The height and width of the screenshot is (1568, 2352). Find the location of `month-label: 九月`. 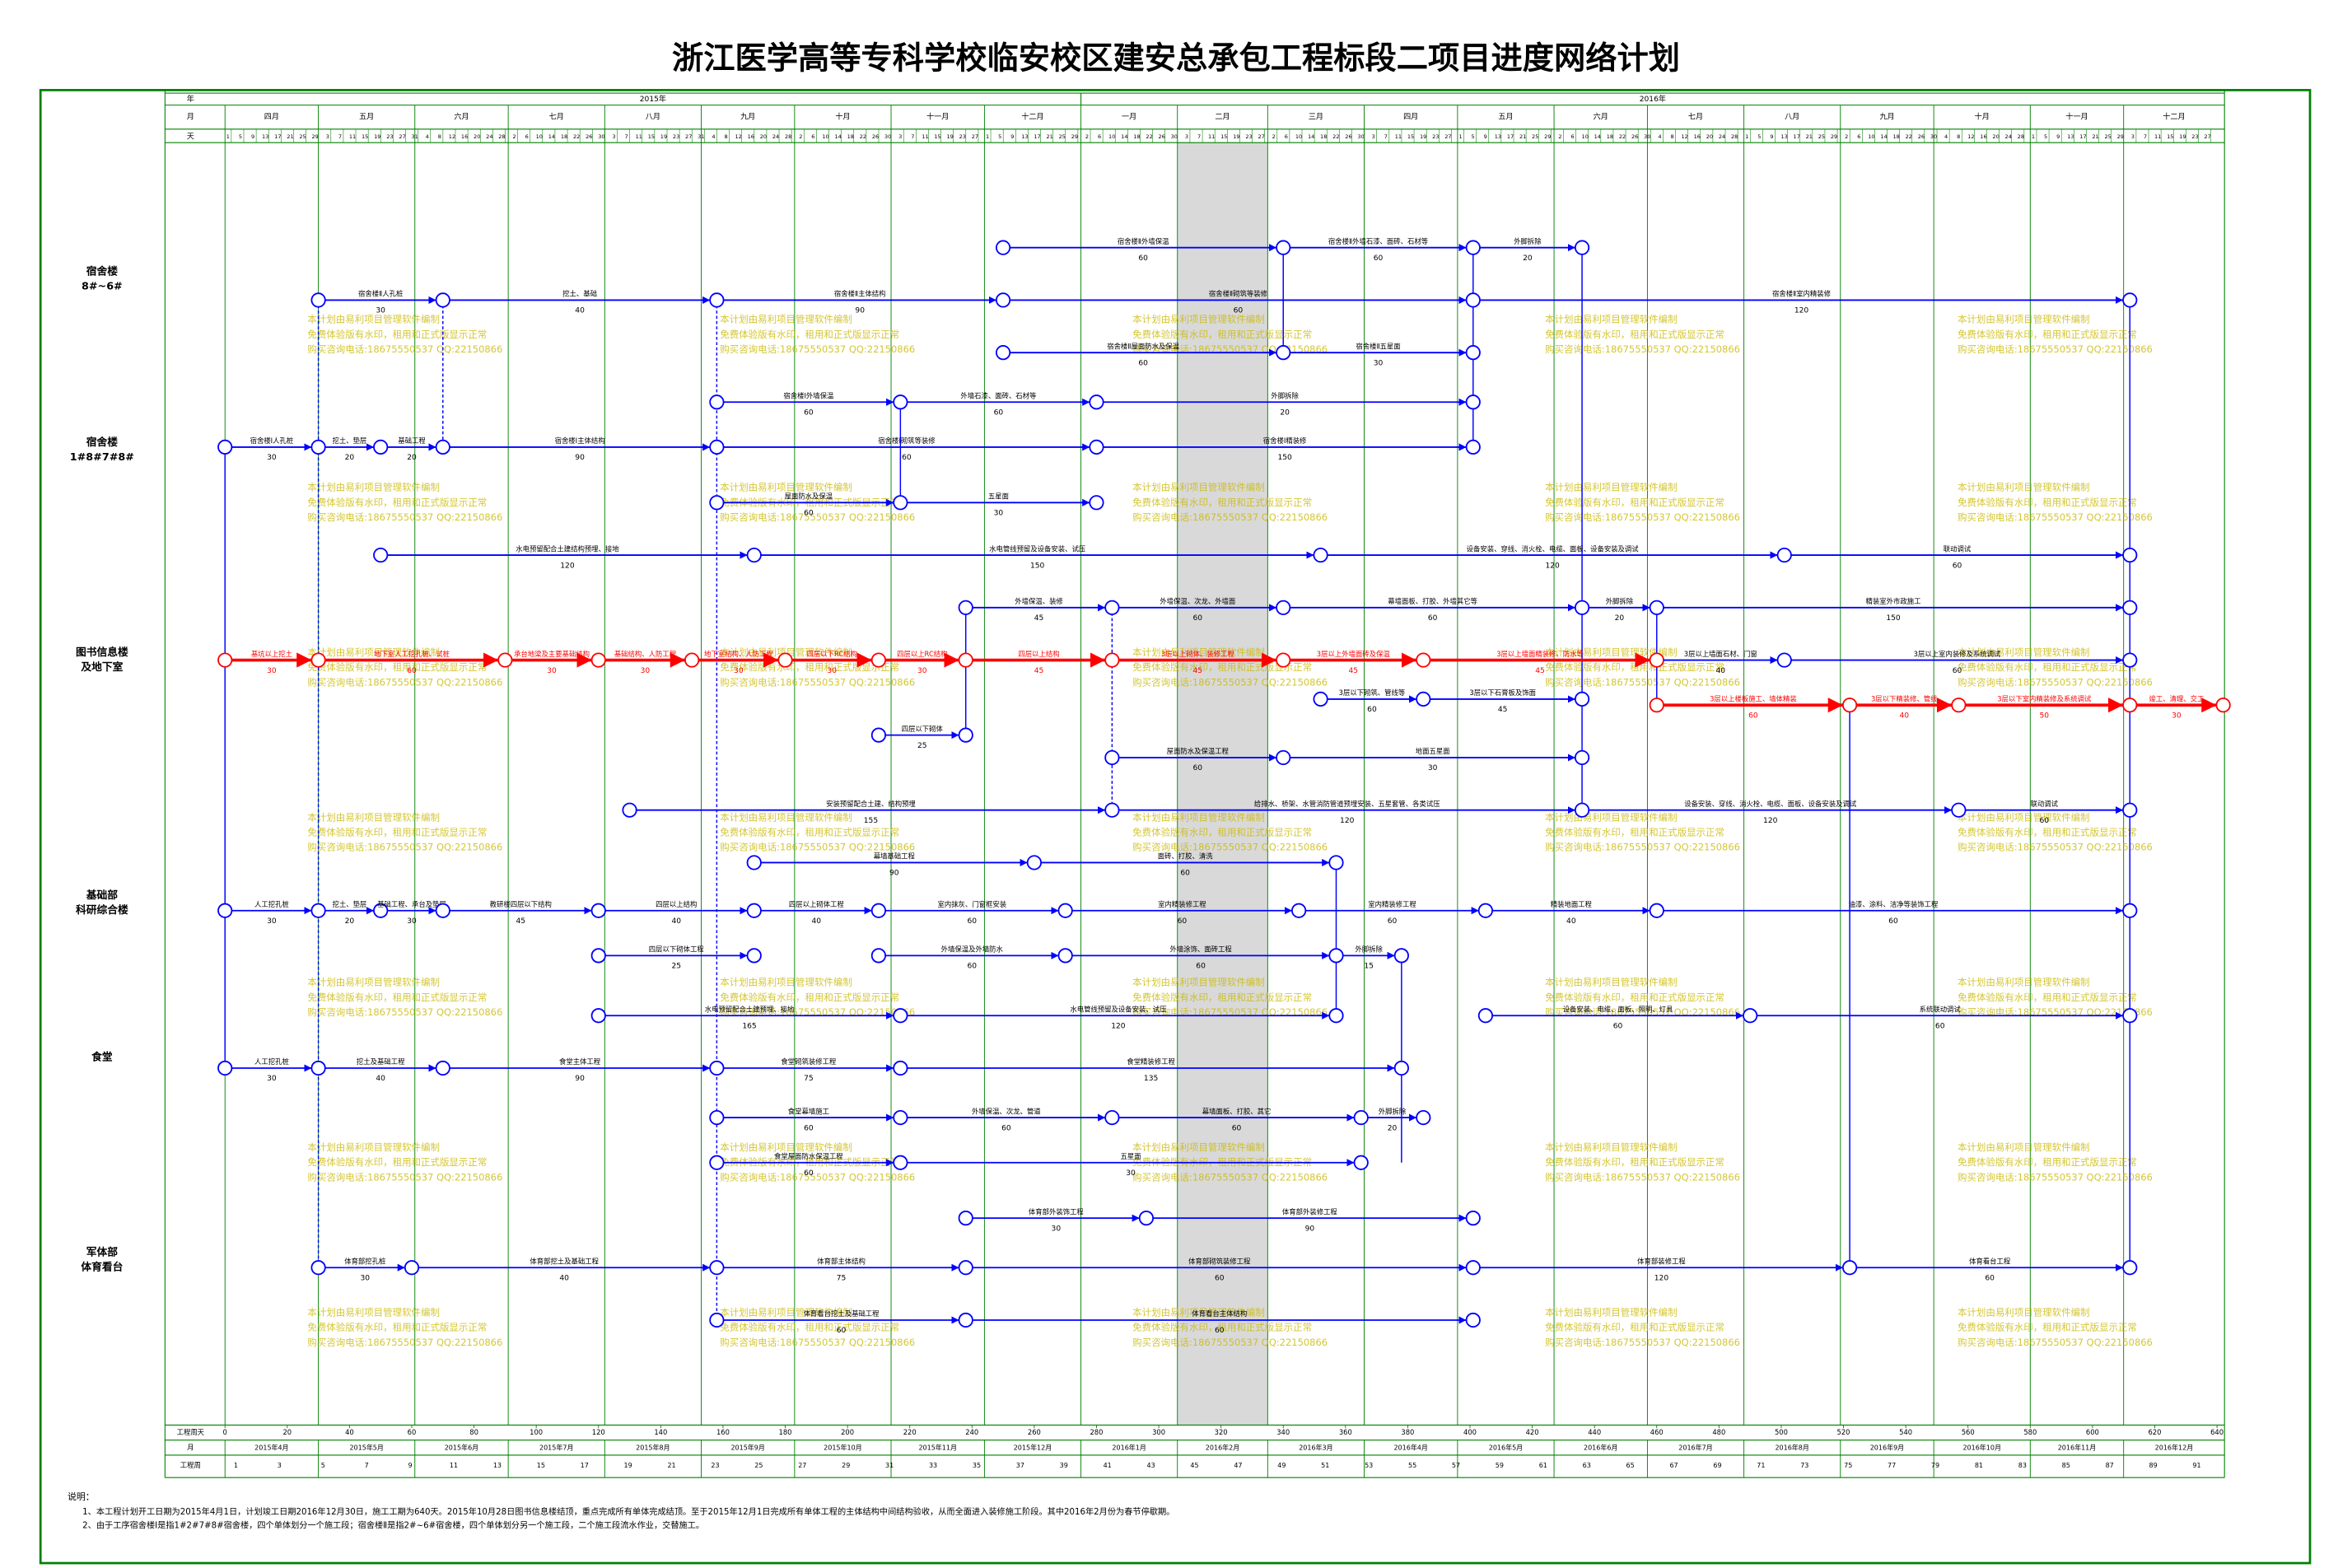

month-label: 九月 is located at coordinates (747, 117).